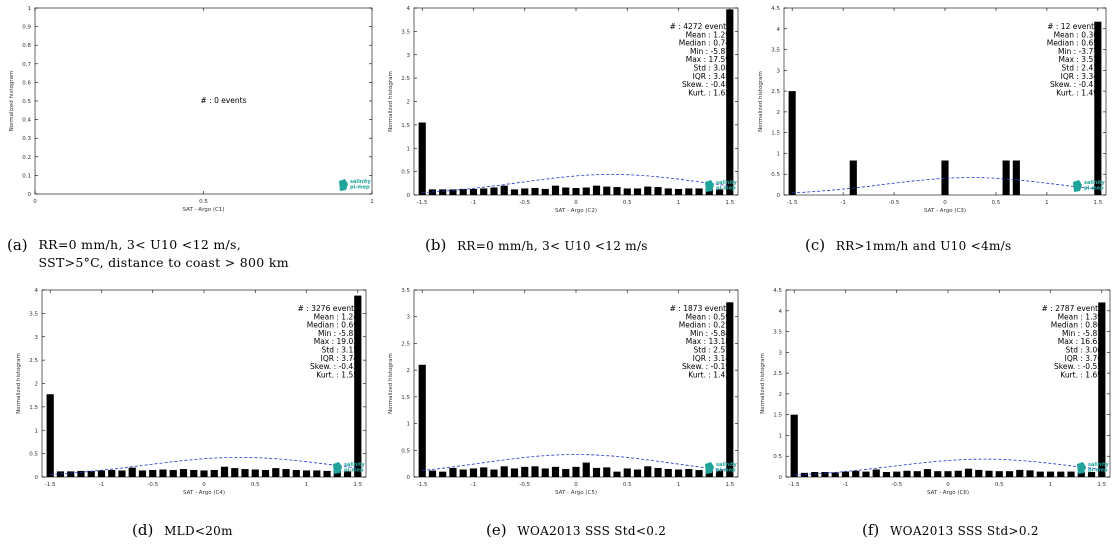  What do you see at coordinates (409, 371) in the screenshot?
I see `y-tick-label: 2` at bounding box center [409, 371].